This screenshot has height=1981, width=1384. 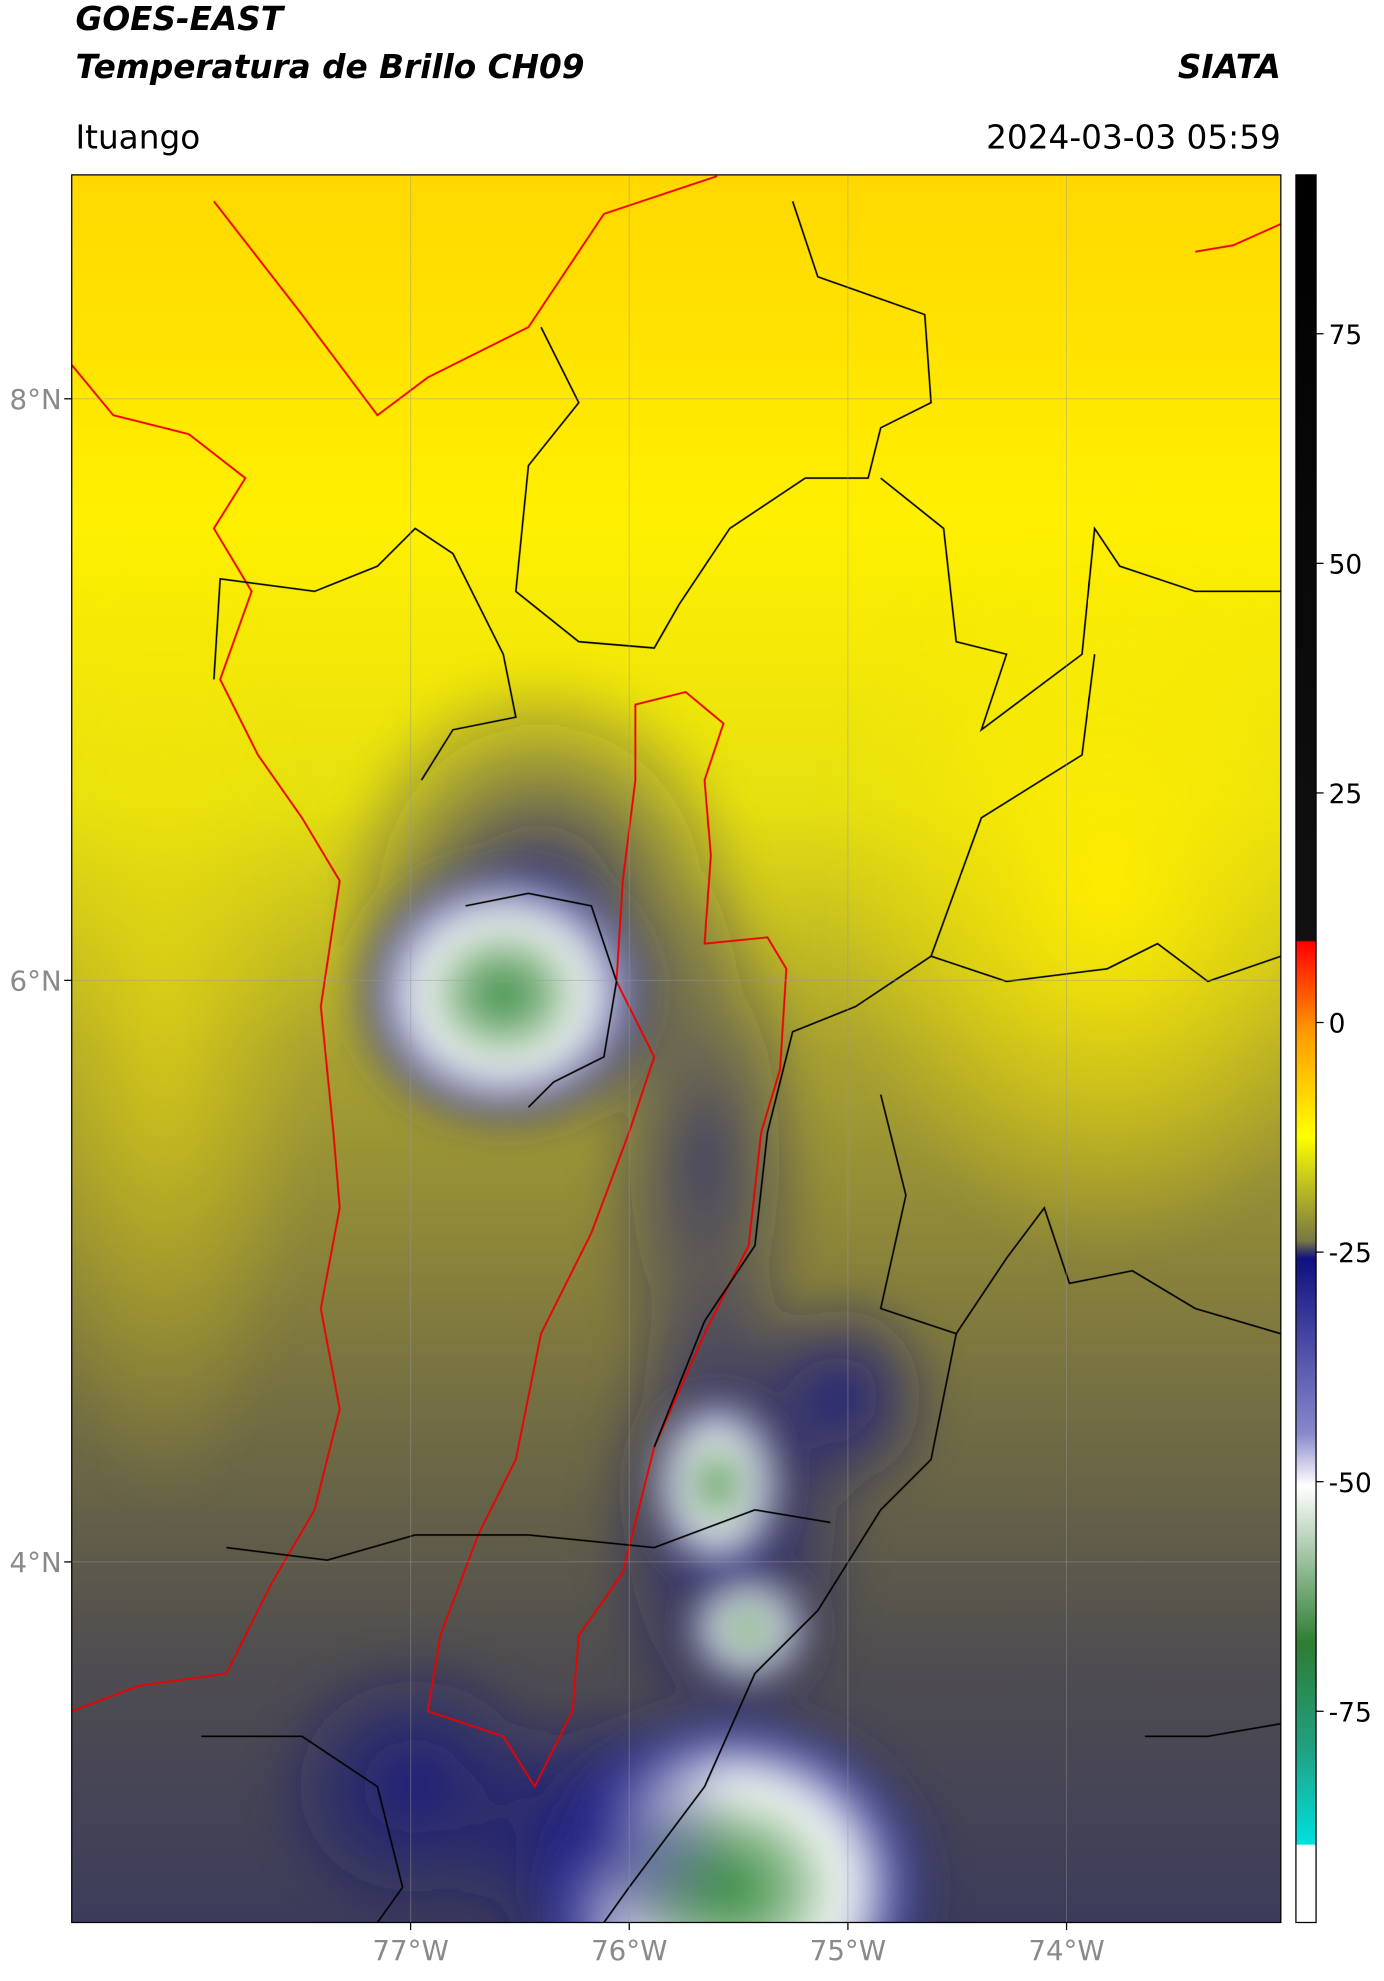 What do you see at coordinates (1350, 1712) in the screenshot?
I see `colorbar-tick-label: -75` at bounding box center [1350, 1712].